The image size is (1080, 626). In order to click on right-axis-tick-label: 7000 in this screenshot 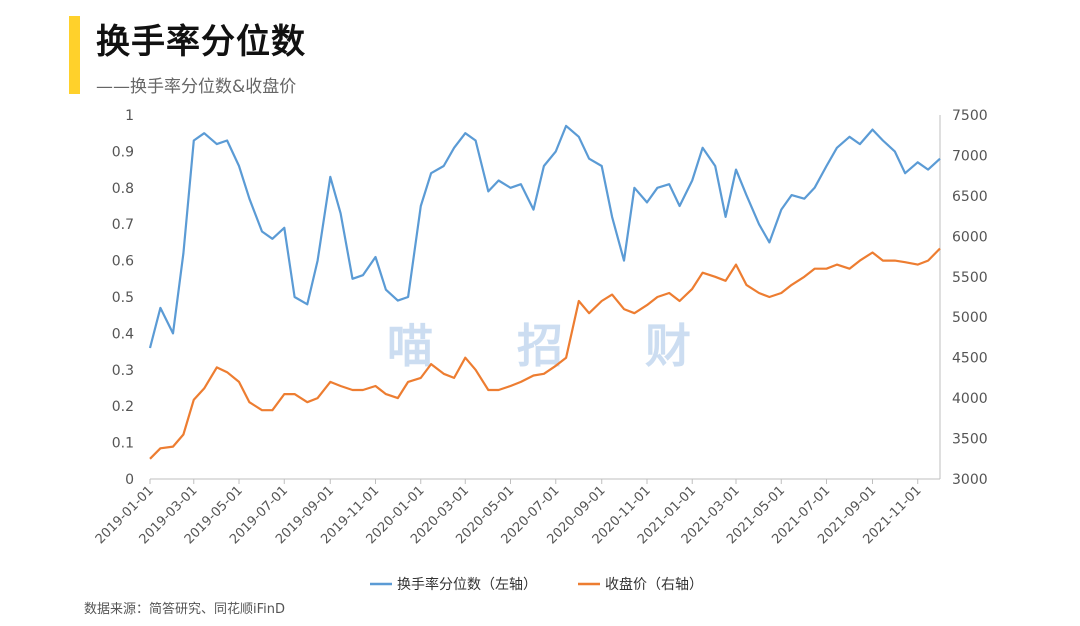, I will do `click(970, 156)`.